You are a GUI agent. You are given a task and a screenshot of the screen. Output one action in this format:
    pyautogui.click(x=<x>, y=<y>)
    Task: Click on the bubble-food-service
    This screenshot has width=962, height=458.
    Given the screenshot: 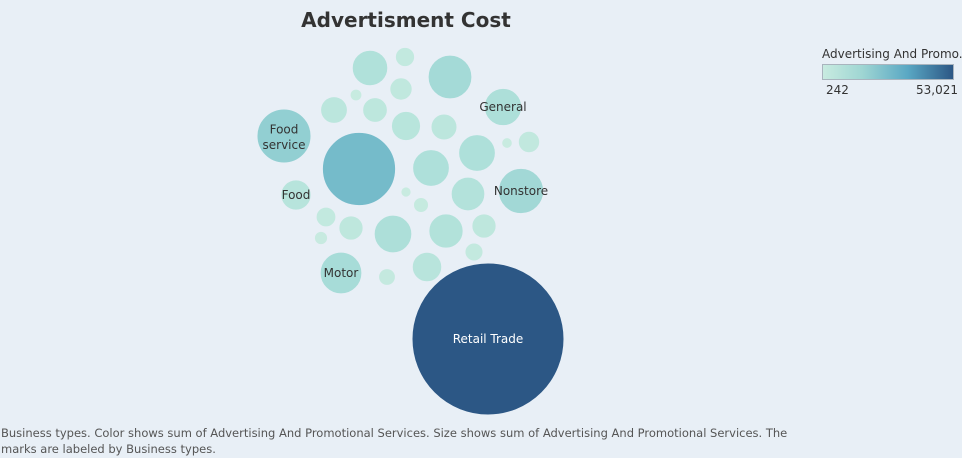 What is the action you would take?
    pyautogui.click(x=284, y=136)
    